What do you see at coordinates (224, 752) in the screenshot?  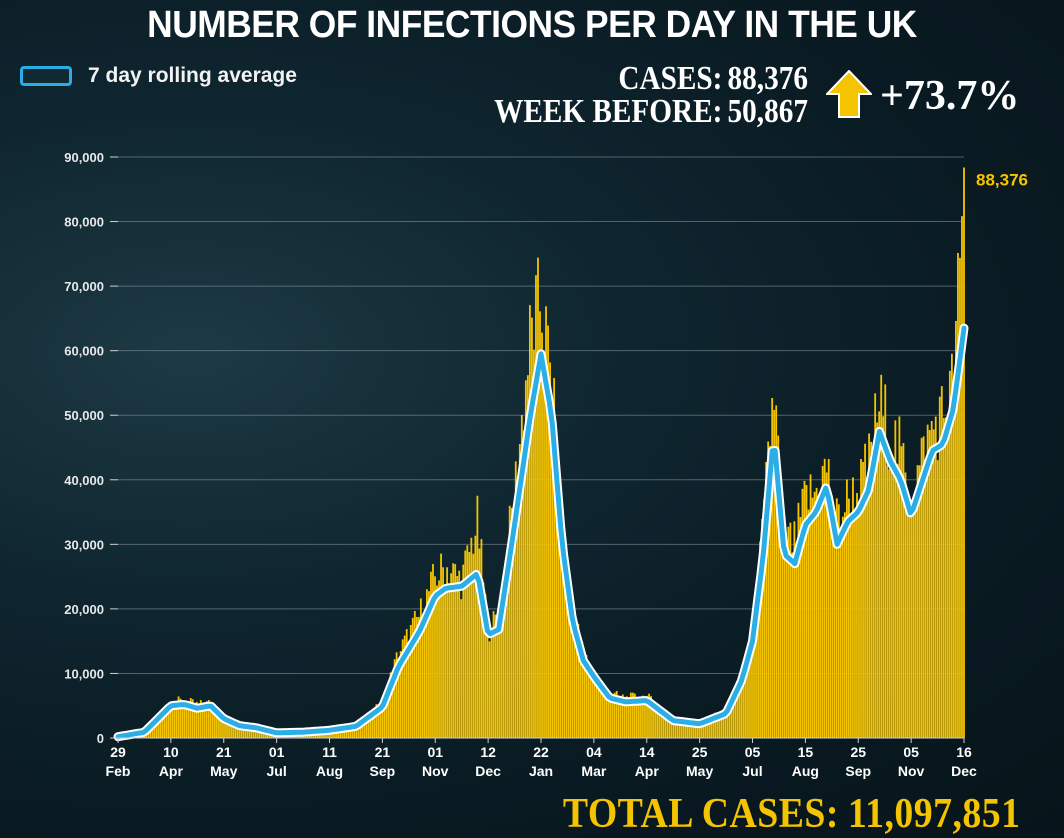 I see `x-tick-day-label: 21` at bounding box center [224, 752].